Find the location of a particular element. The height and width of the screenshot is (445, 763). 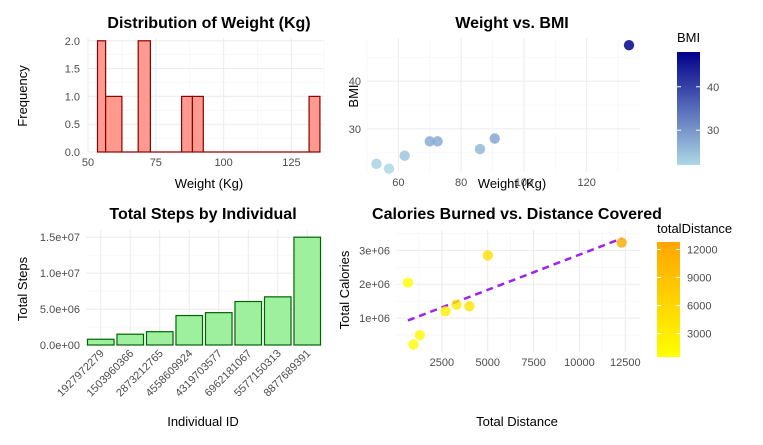

weight-histogram-x-tick-label: 75 is located at coordinates (156, 163).